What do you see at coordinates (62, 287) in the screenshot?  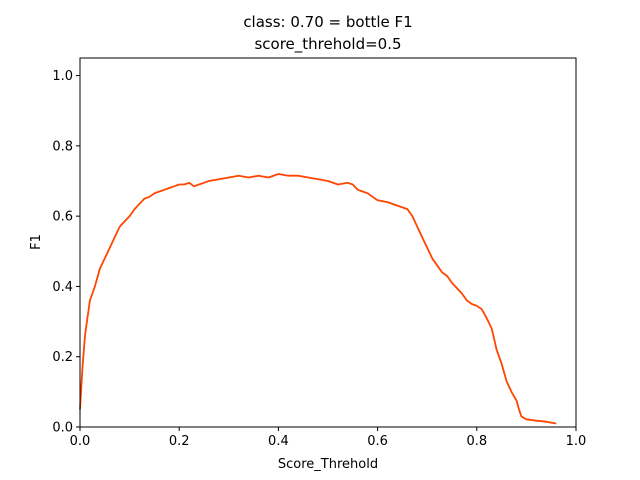 I see `y-tick-label: 0.4` at bounding box center [62, 287].